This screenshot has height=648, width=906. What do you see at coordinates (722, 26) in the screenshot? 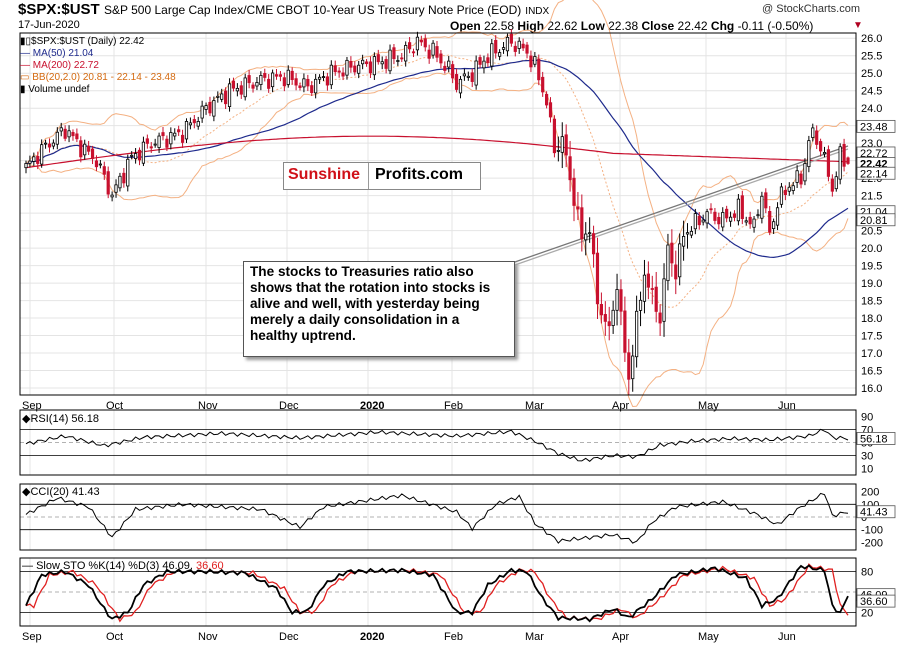
I see `chg-label: Chg` at bounding box center [722, 26].